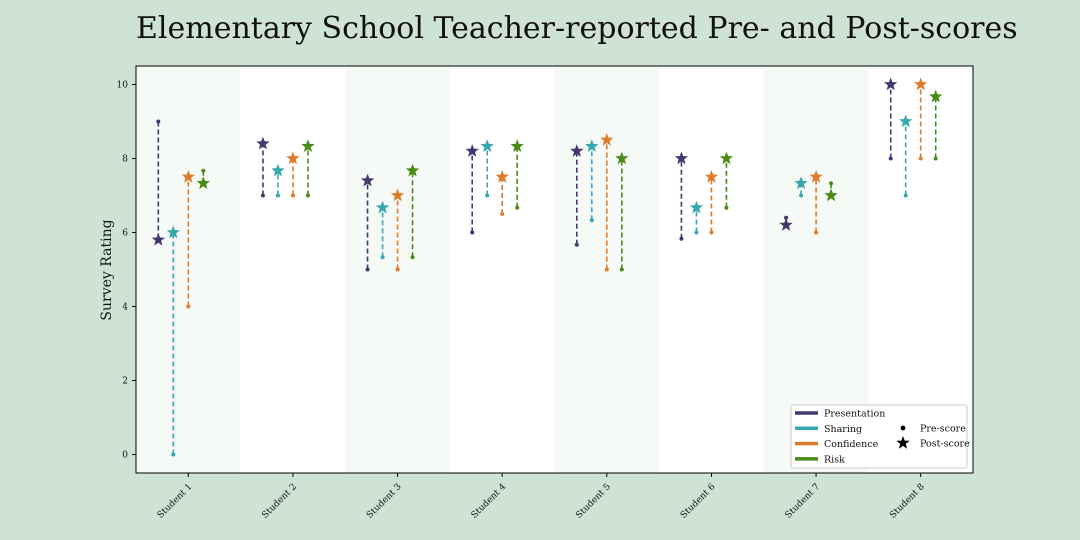 The height and width of the screenshot is (540, 1080). What do you see at coordinates (125, 308) in the screenshot?
I see `y-tick-label: 4` at bounding box center [125, 308].